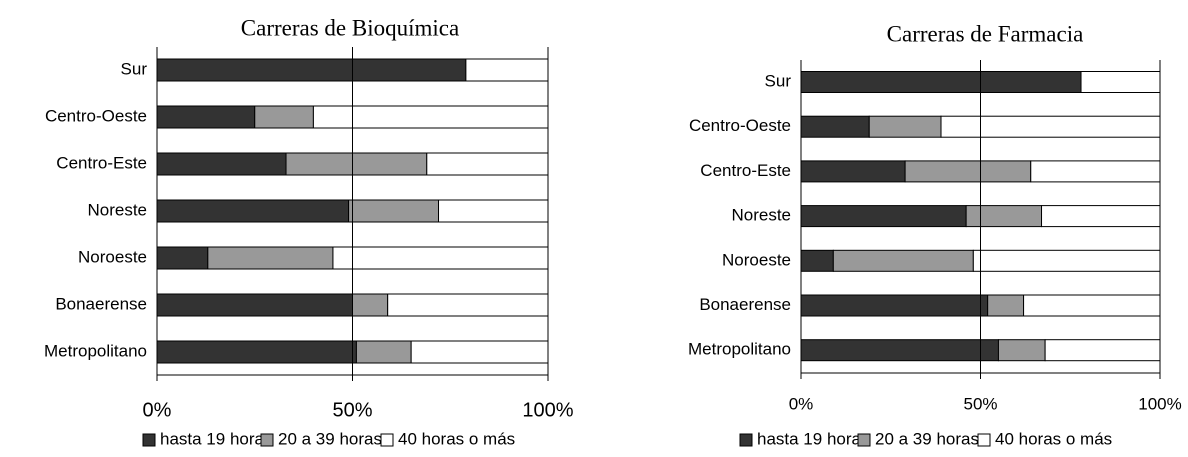 The image size is (1188, 457). What do you see at coordinates (985, 33) in the screenshot?
I see `chart-title: Carreras de Farmacia` at bounding box center [985, 33].